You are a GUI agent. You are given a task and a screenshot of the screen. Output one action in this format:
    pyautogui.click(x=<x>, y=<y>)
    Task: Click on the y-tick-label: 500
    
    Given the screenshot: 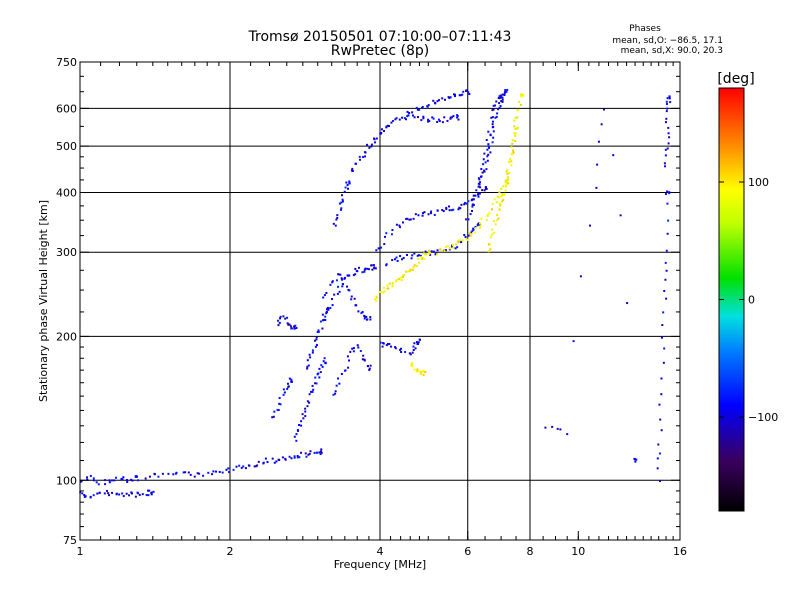 What is the action you would take?
    pyautogui.click(x=66, y=146)
    